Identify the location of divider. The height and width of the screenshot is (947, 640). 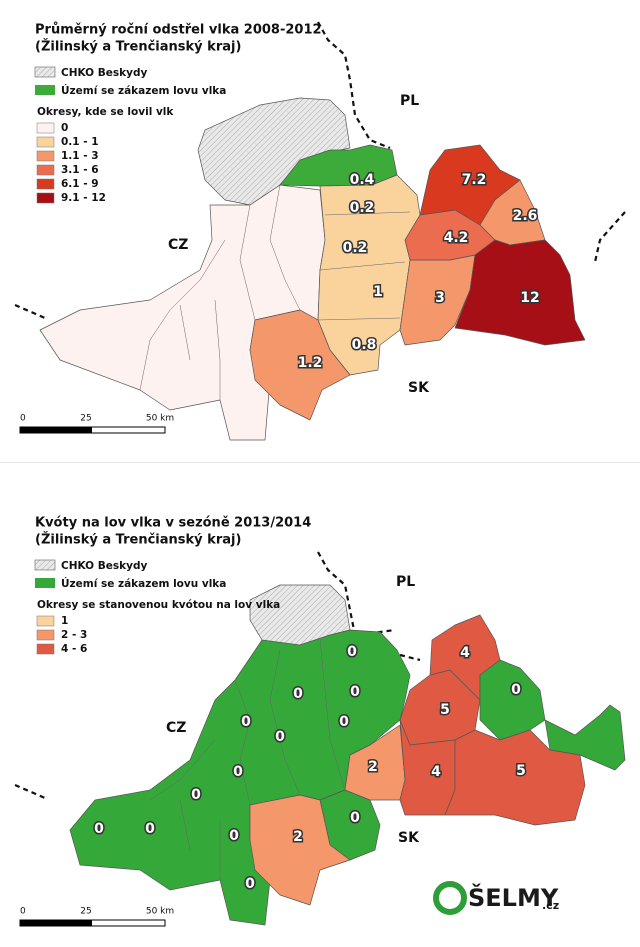
(320, 462).